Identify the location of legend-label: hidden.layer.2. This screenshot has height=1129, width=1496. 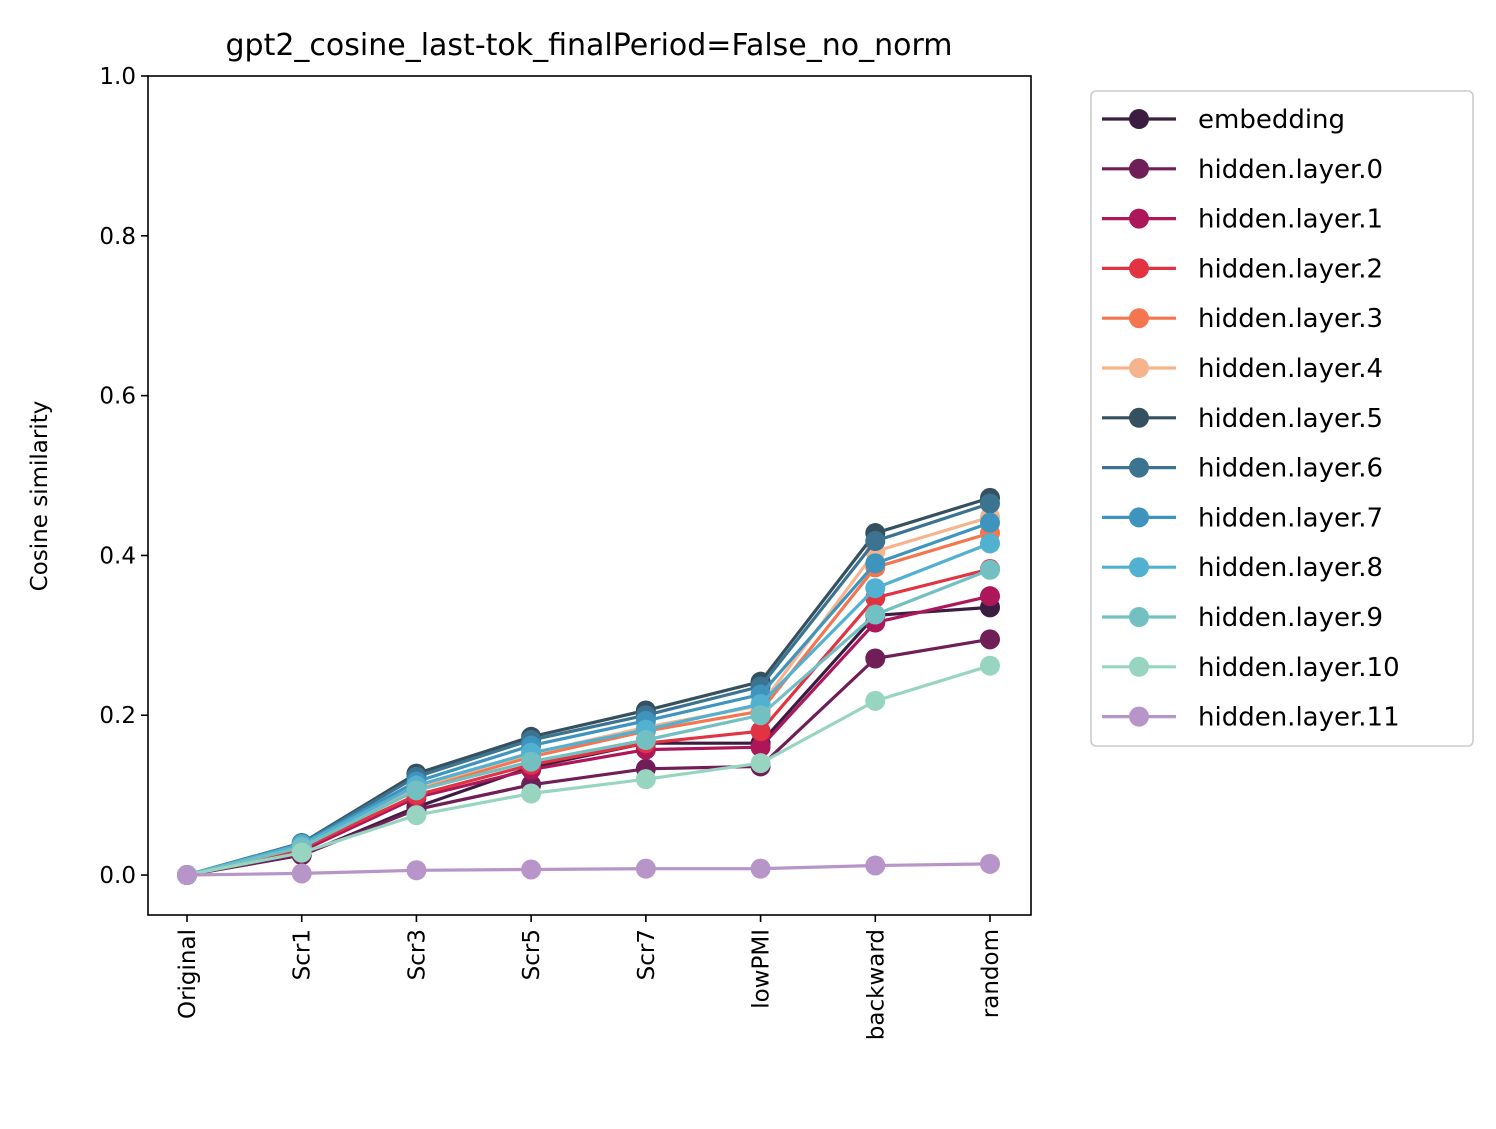
(1290, 269).